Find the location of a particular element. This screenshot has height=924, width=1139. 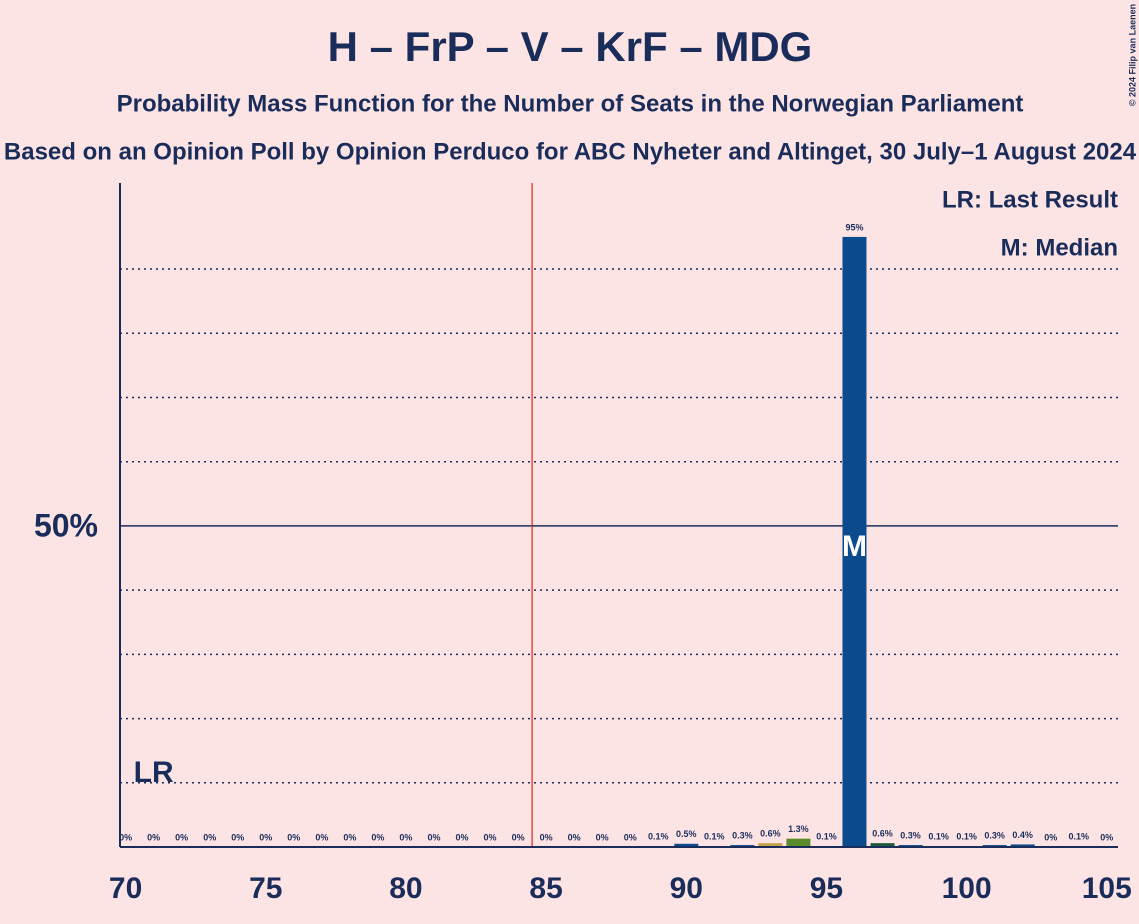

x-tick-label: 105 is located at coordinates (1107, 888).